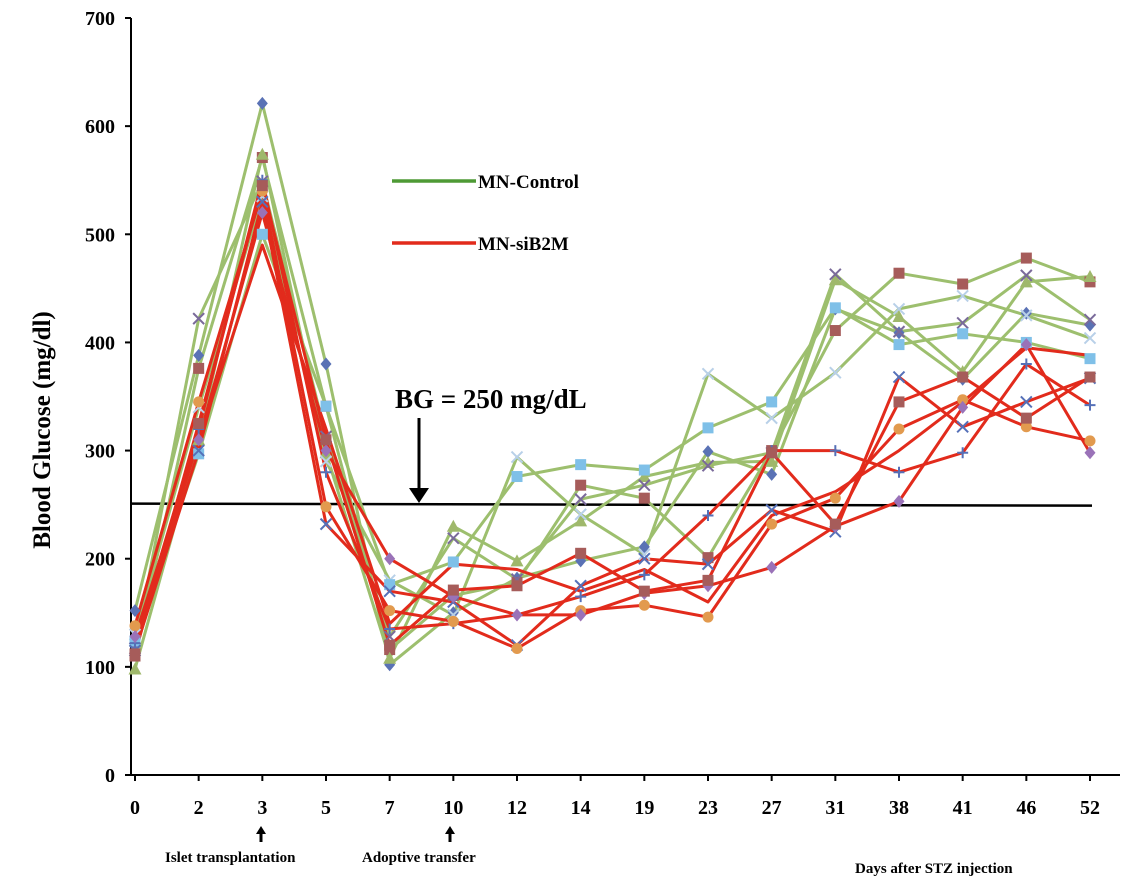 The height and width of the screenshot is (882, 1146). Describe the element at coordinates (835, 808) in the screenshot. I see `x-tick-label: 31` at that location.